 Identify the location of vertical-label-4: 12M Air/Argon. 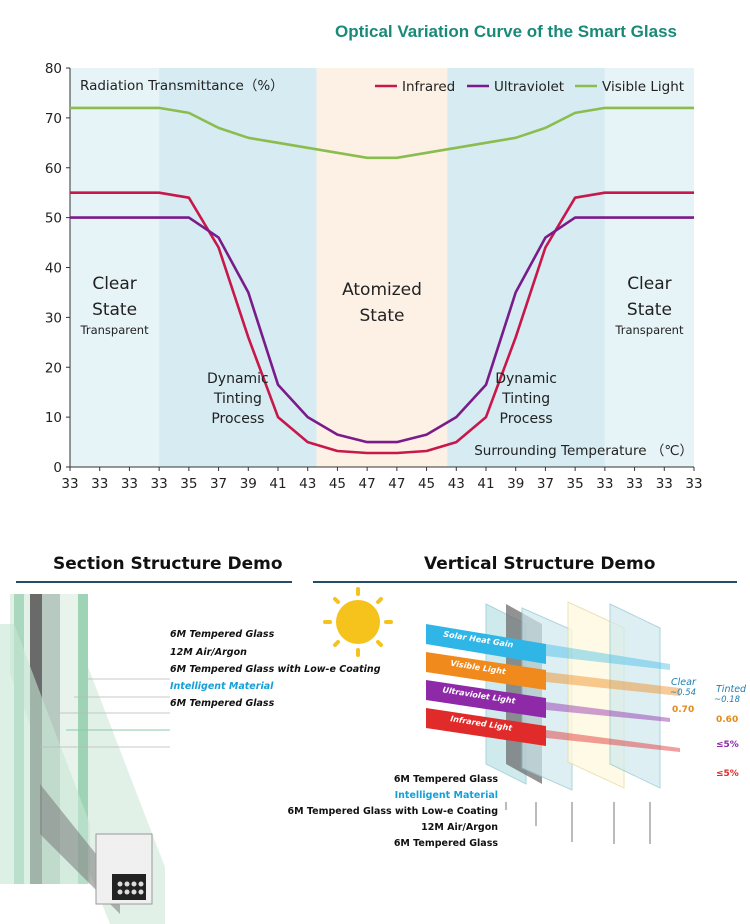
(459, 827).